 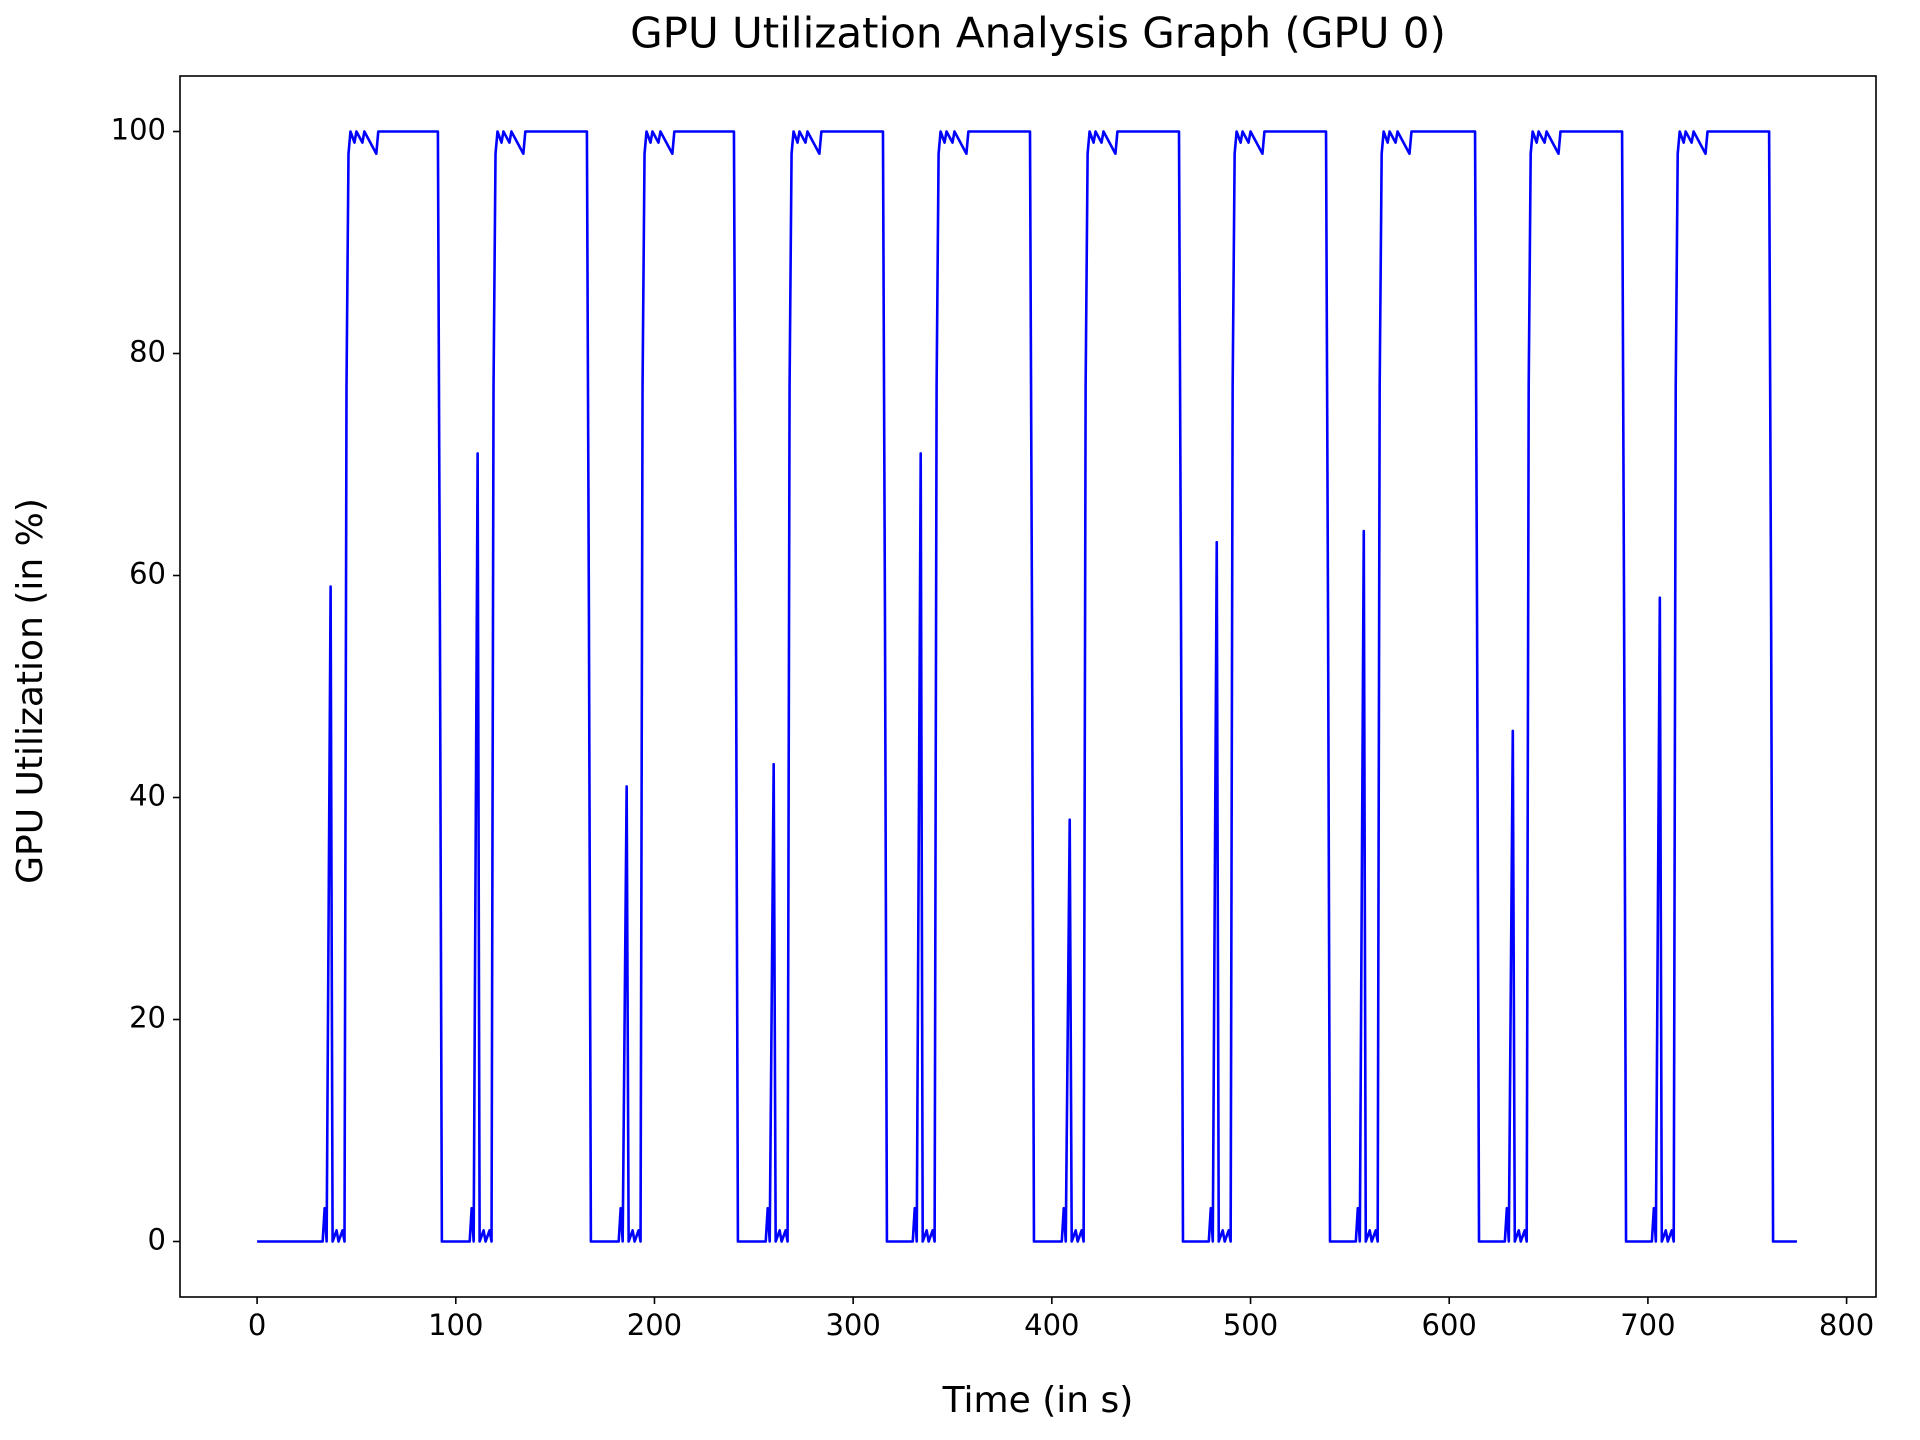 I want to click on y-tick-label: 80, so click(x=147, y=352).